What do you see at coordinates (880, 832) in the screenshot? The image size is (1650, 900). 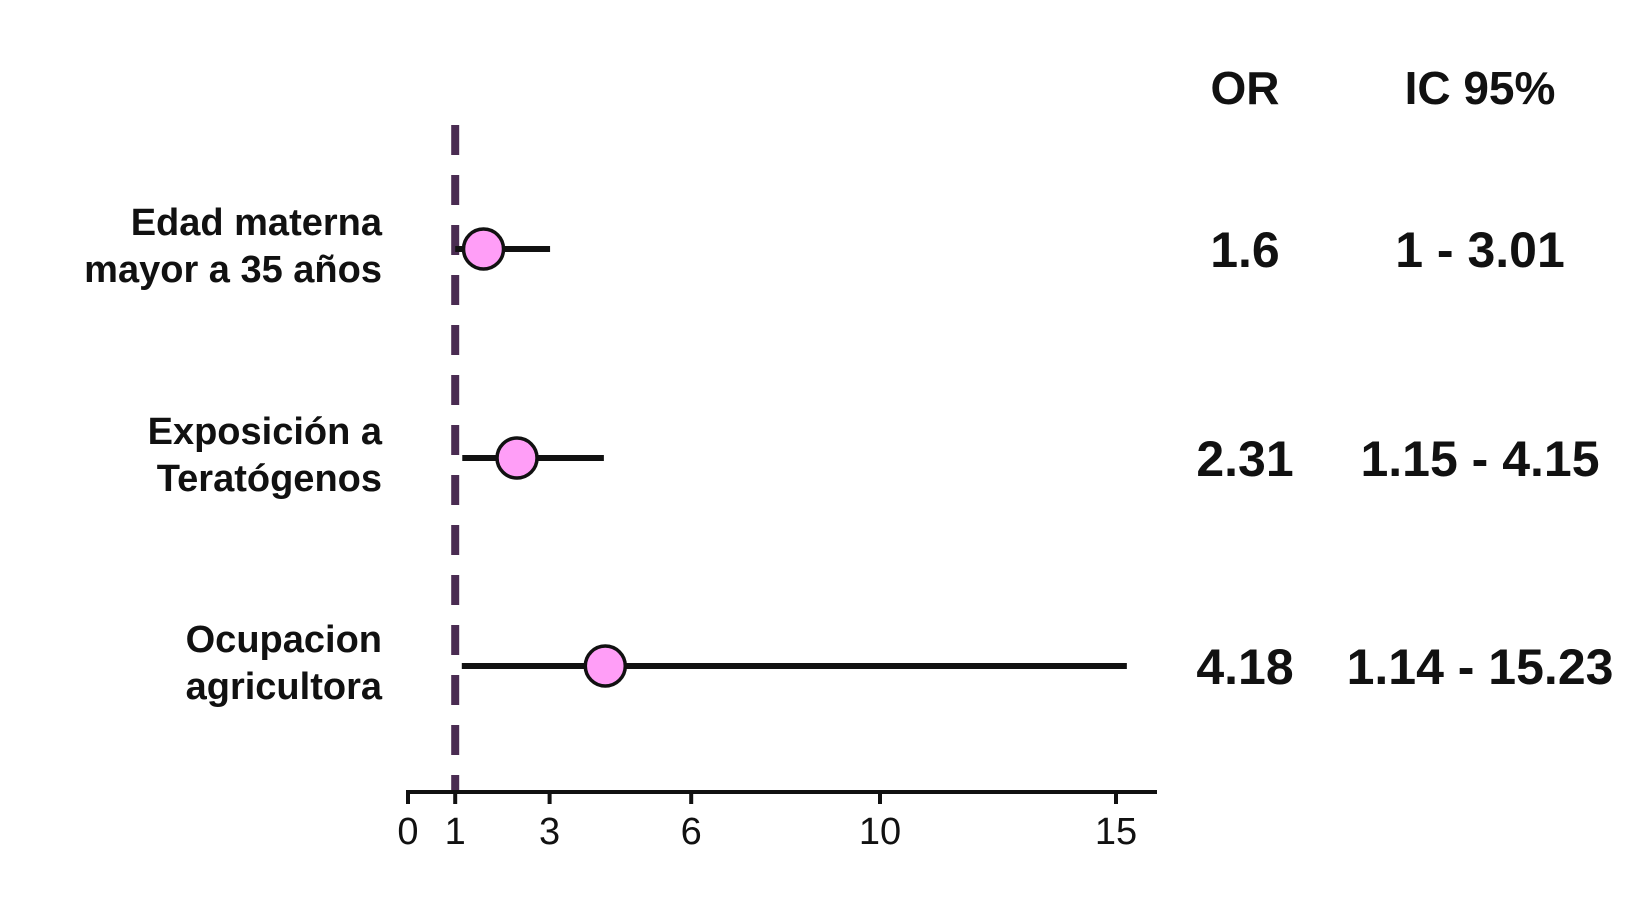 I see `x-tick-label: 10` at bounding box center [880, 832].